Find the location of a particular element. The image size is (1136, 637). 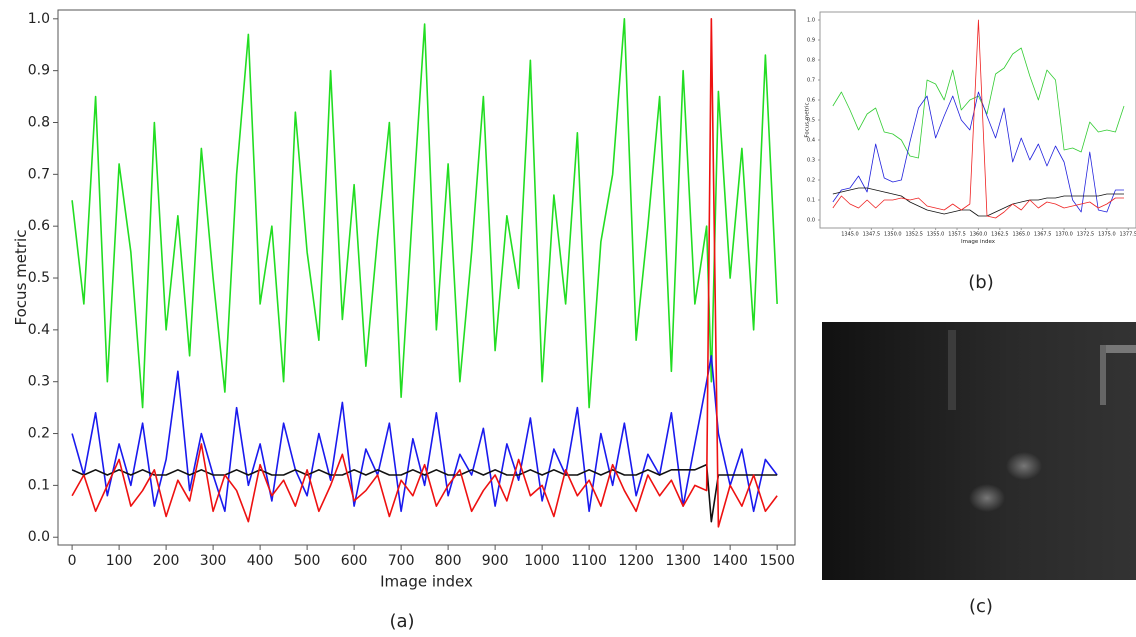

caption: (c) is located at coordinates (981, 606).